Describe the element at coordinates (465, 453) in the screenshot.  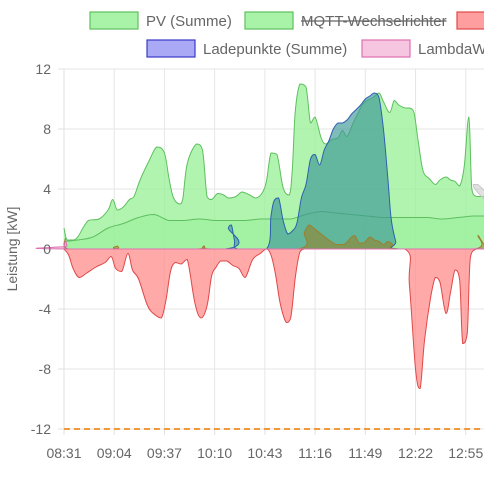
I see `x-tick-label: 12:55` at that location.